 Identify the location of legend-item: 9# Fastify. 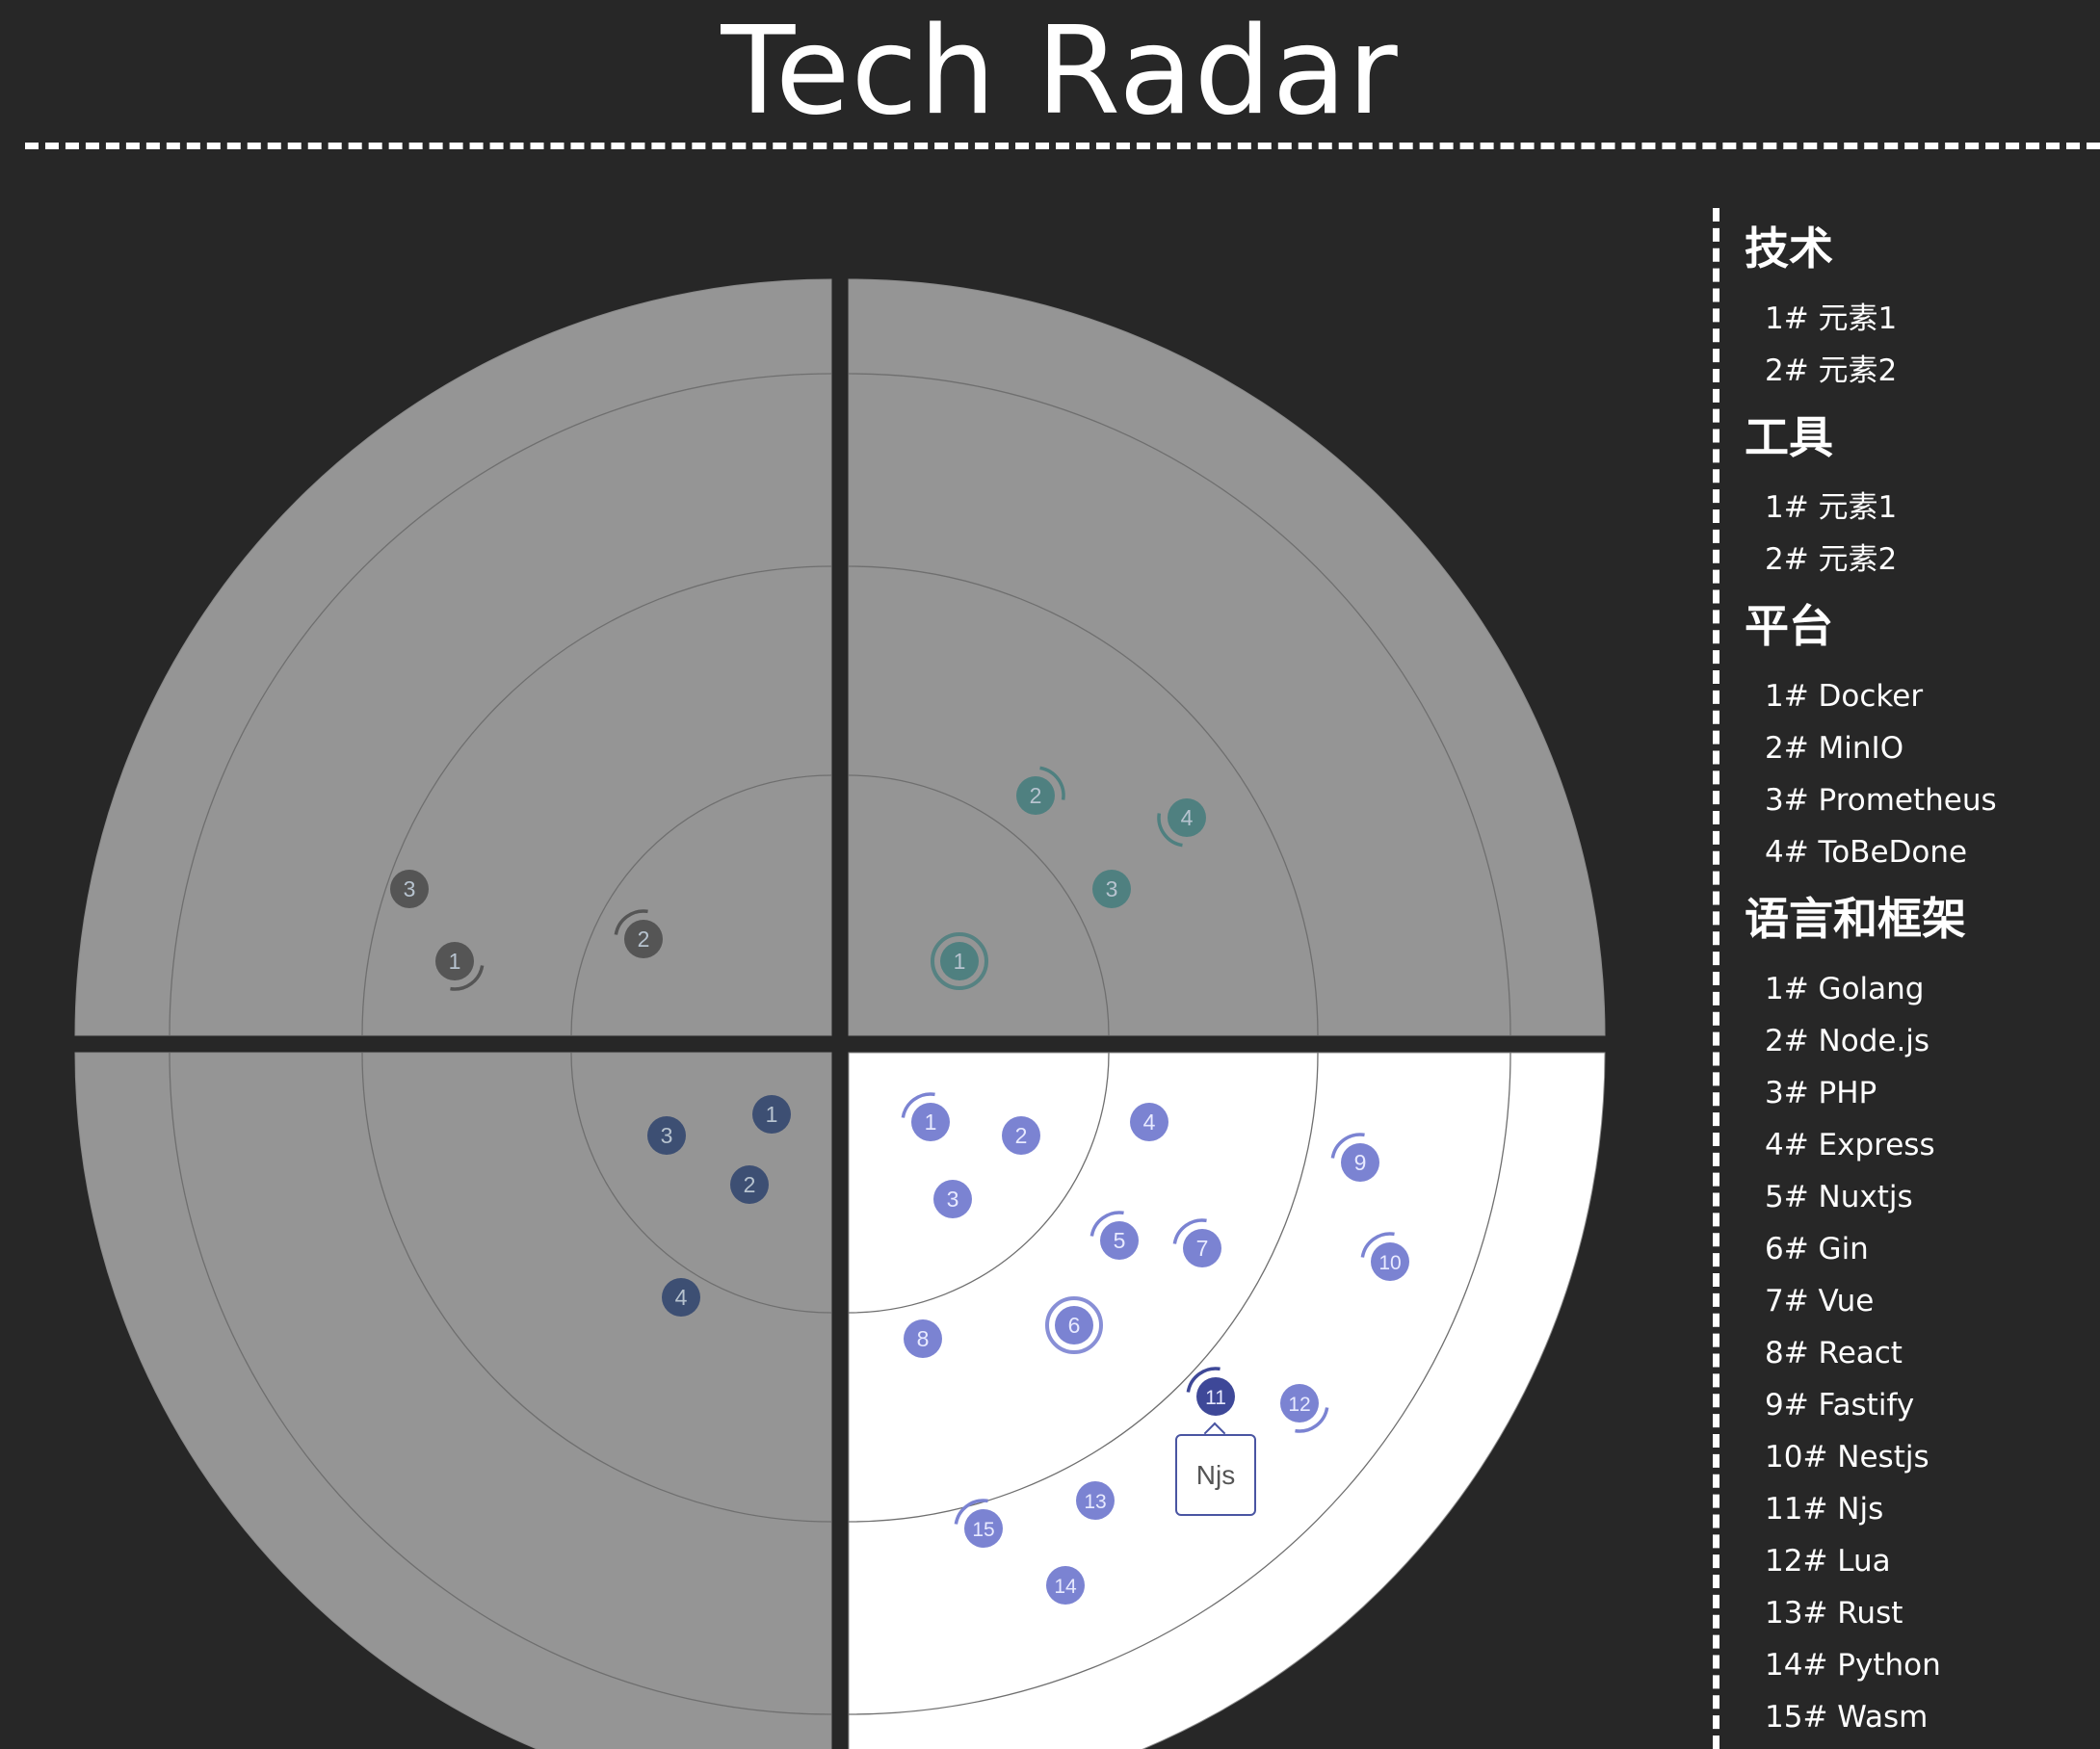
(1840, 1405).